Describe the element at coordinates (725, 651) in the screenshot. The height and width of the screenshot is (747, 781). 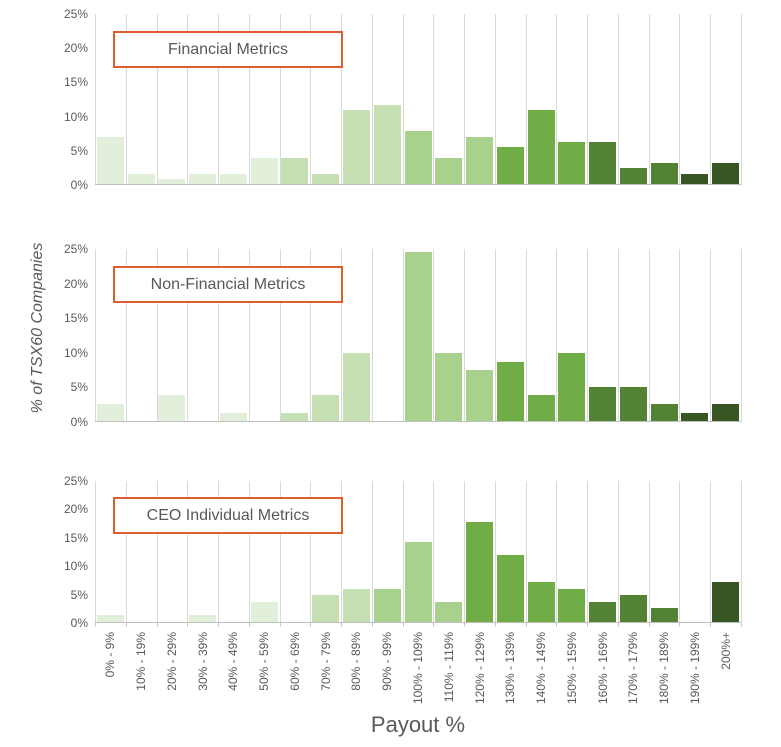
I see `x-category-label: 200%+` at that location.